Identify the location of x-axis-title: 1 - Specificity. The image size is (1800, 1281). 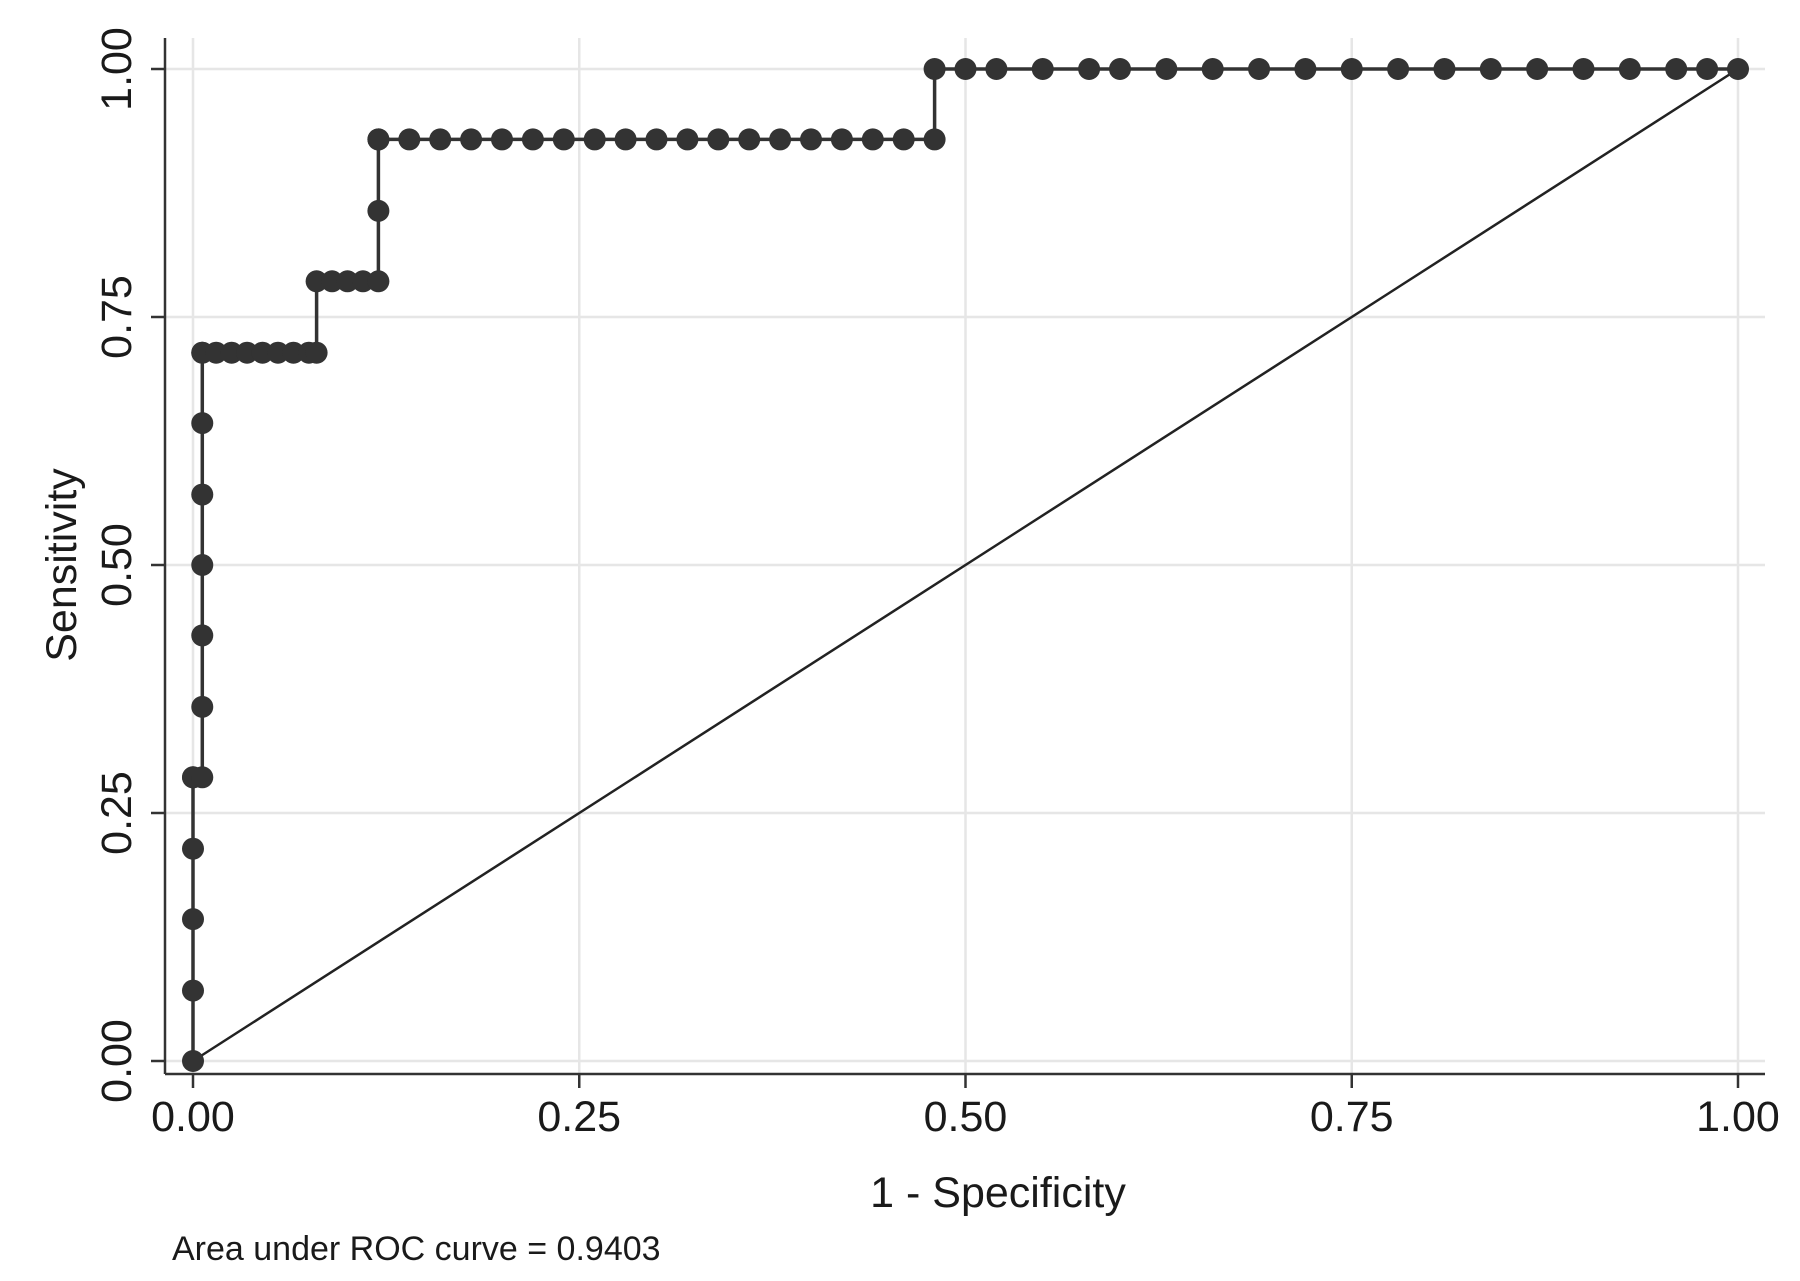
(998, 1193).